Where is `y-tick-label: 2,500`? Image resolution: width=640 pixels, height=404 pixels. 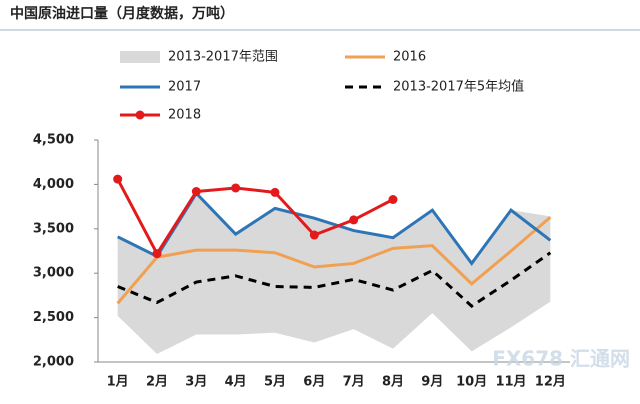
y-tick-label: 2,500 is located at coordinates (53, 317).